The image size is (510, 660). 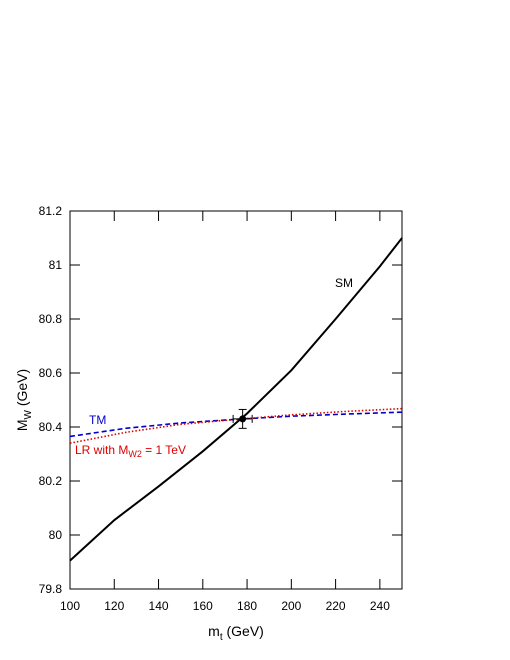 What do you see at coordinates (114, 606) in the screenshot?
I see `x-tick-label: 120` at bounding box center [114, 606].